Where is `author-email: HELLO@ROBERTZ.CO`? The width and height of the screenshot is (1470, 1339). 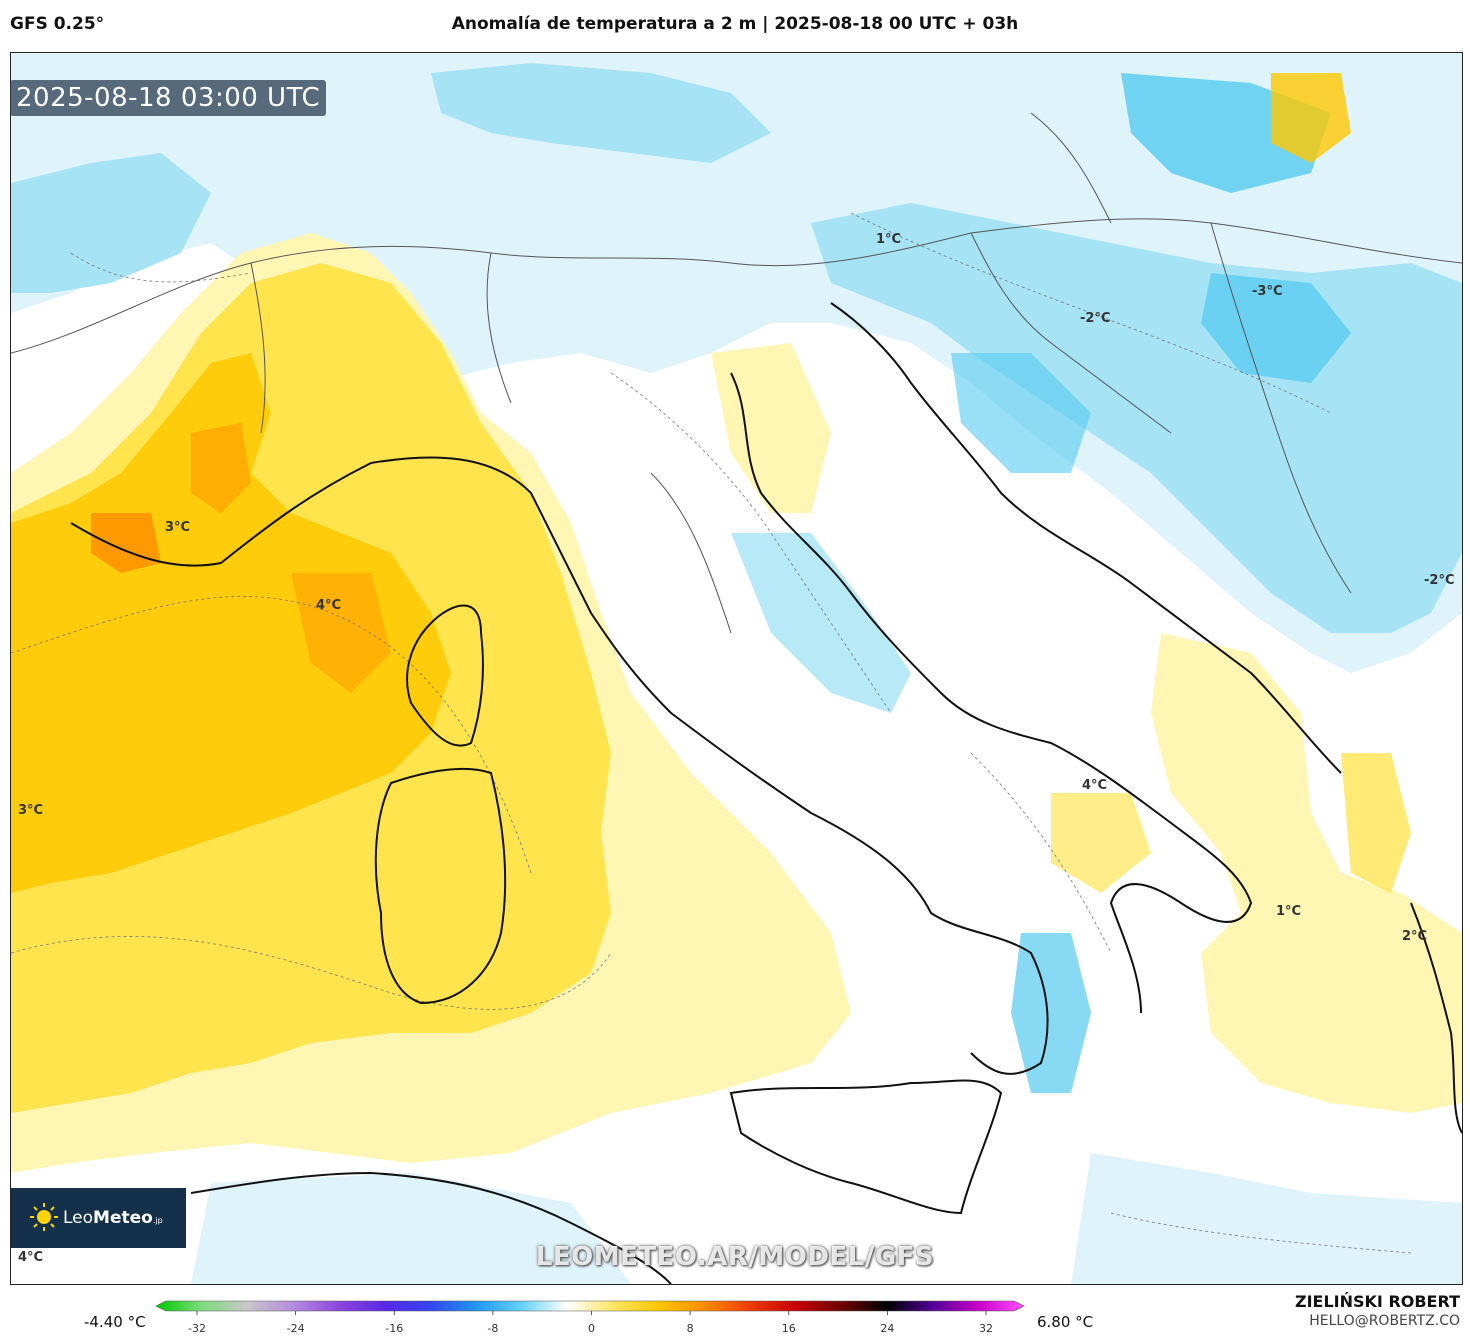
author-email: HELLO@ROBERTZ.CO is located at coordinates (1384, 1321).